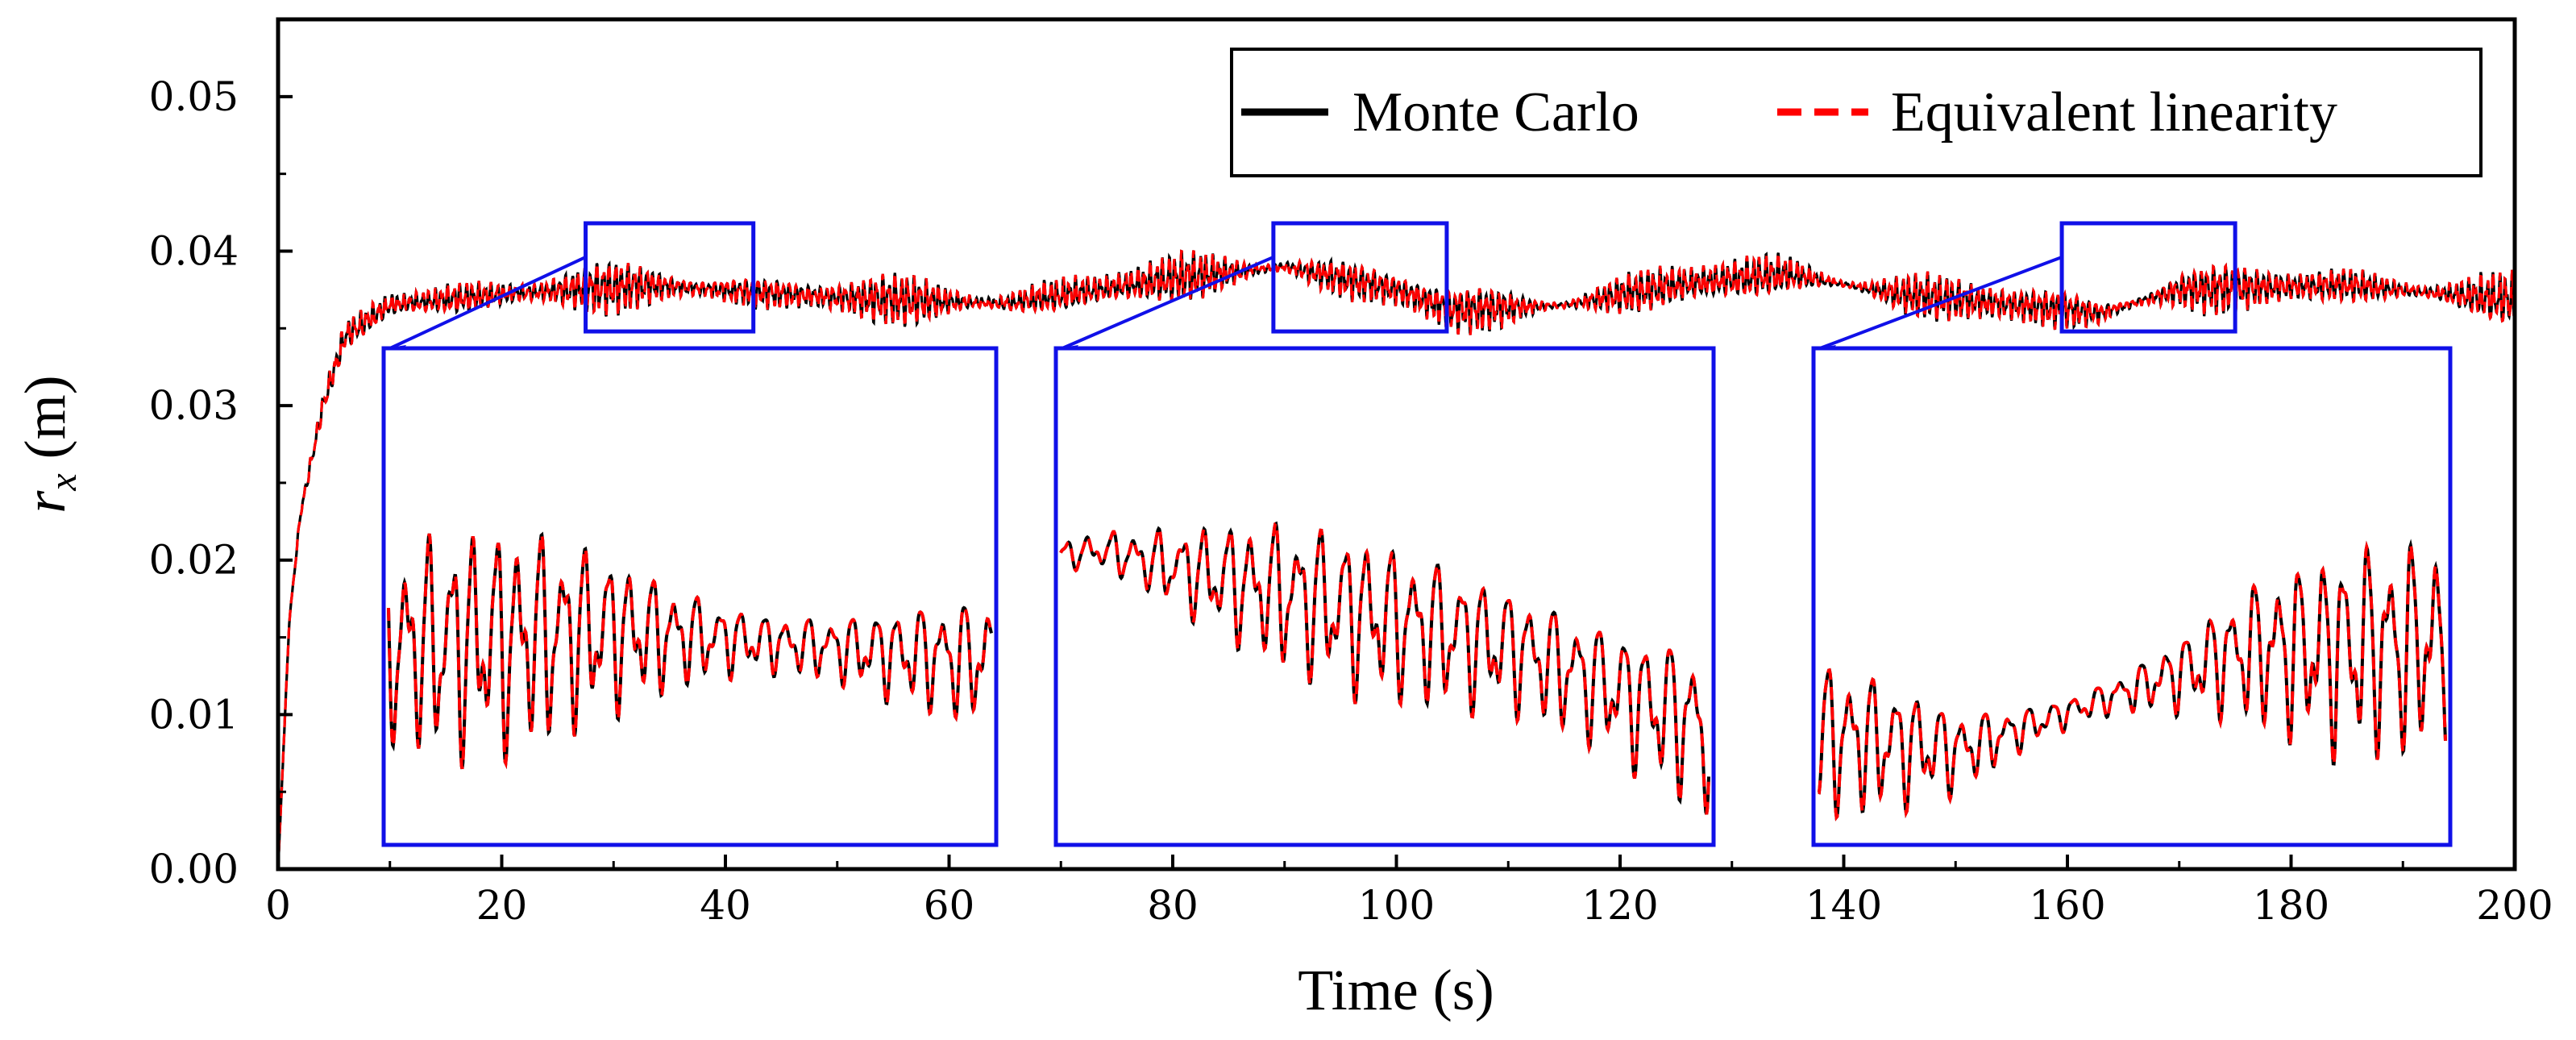  Describe the element at coordinates (194, 869) in the screenshot. I see `y-tick-label: 0.00` at that location.